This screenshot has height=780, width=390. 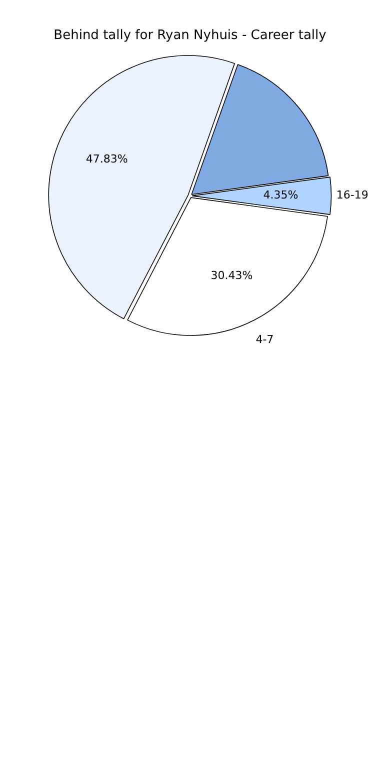 What do you see at coordinates (107, 159) in the screenshot?
I see `data-label: 47.83%` at bounding box center [107, 159].